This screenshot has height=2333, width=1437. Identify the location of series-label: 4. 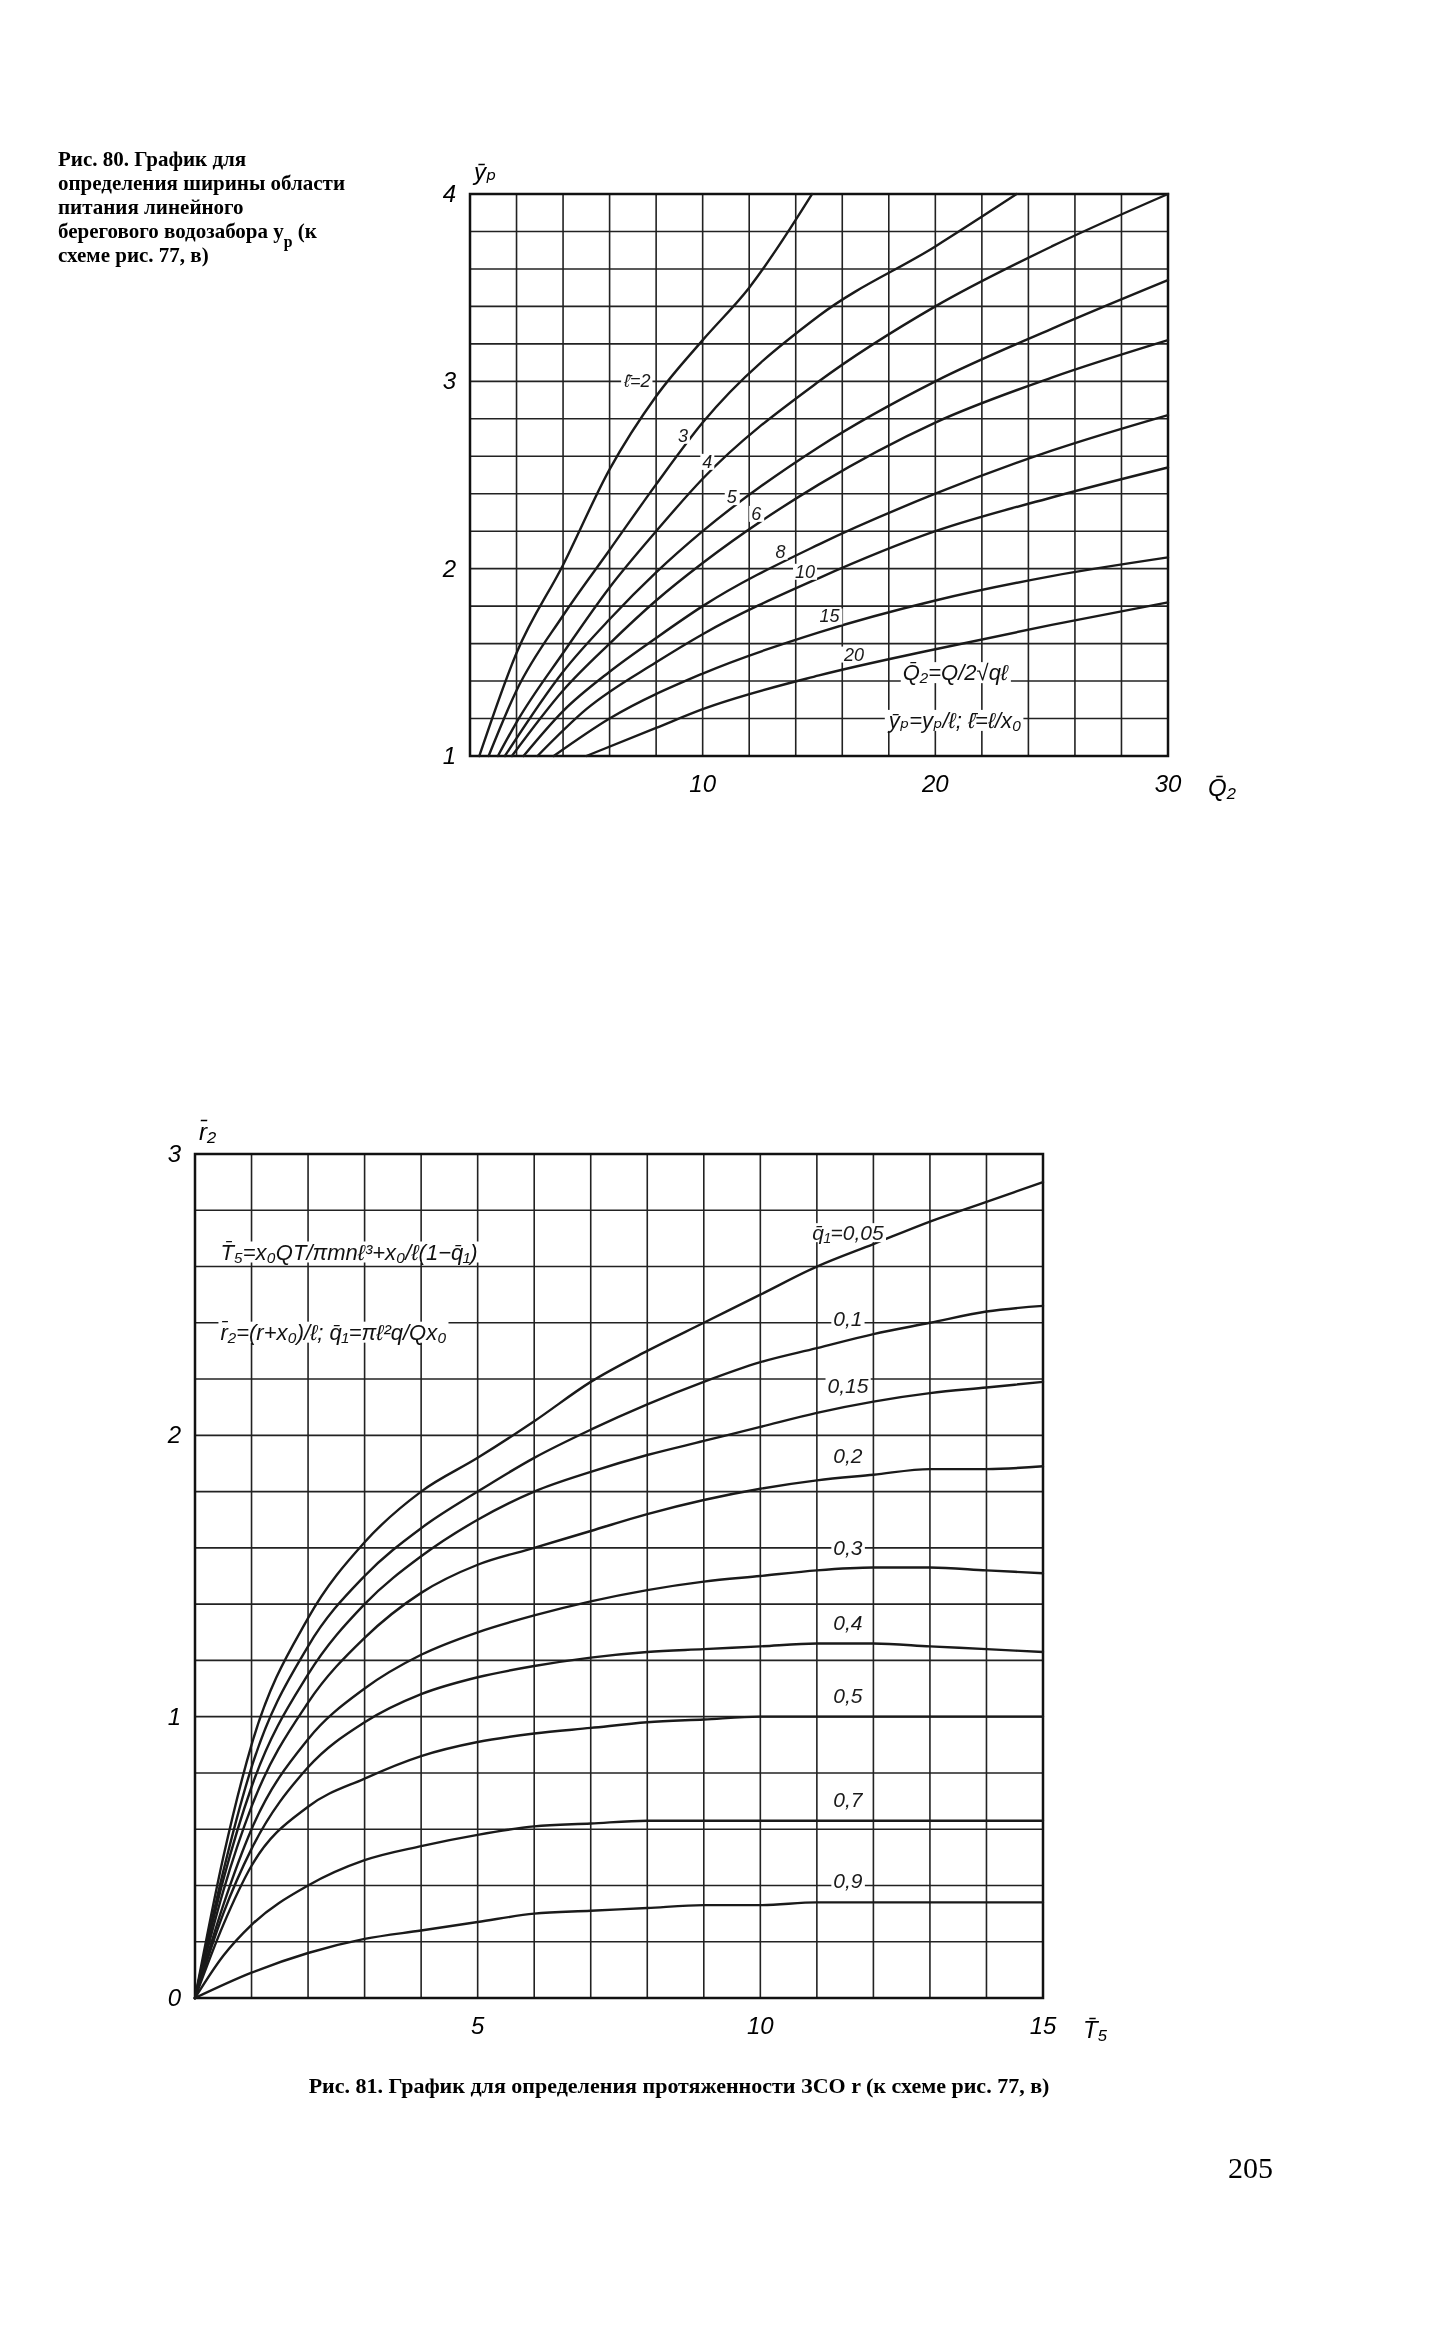
(707, 461).